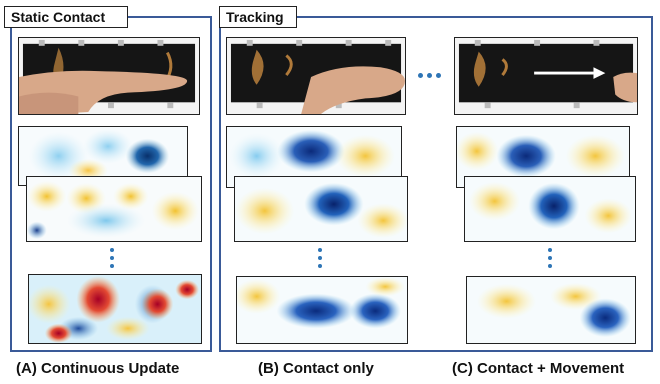 Image resolution: width=660 pixels, height=384 pixels. Describe the element at coordinates (109, 76) in the screenshot. I see `photo-static-contact` at that location.